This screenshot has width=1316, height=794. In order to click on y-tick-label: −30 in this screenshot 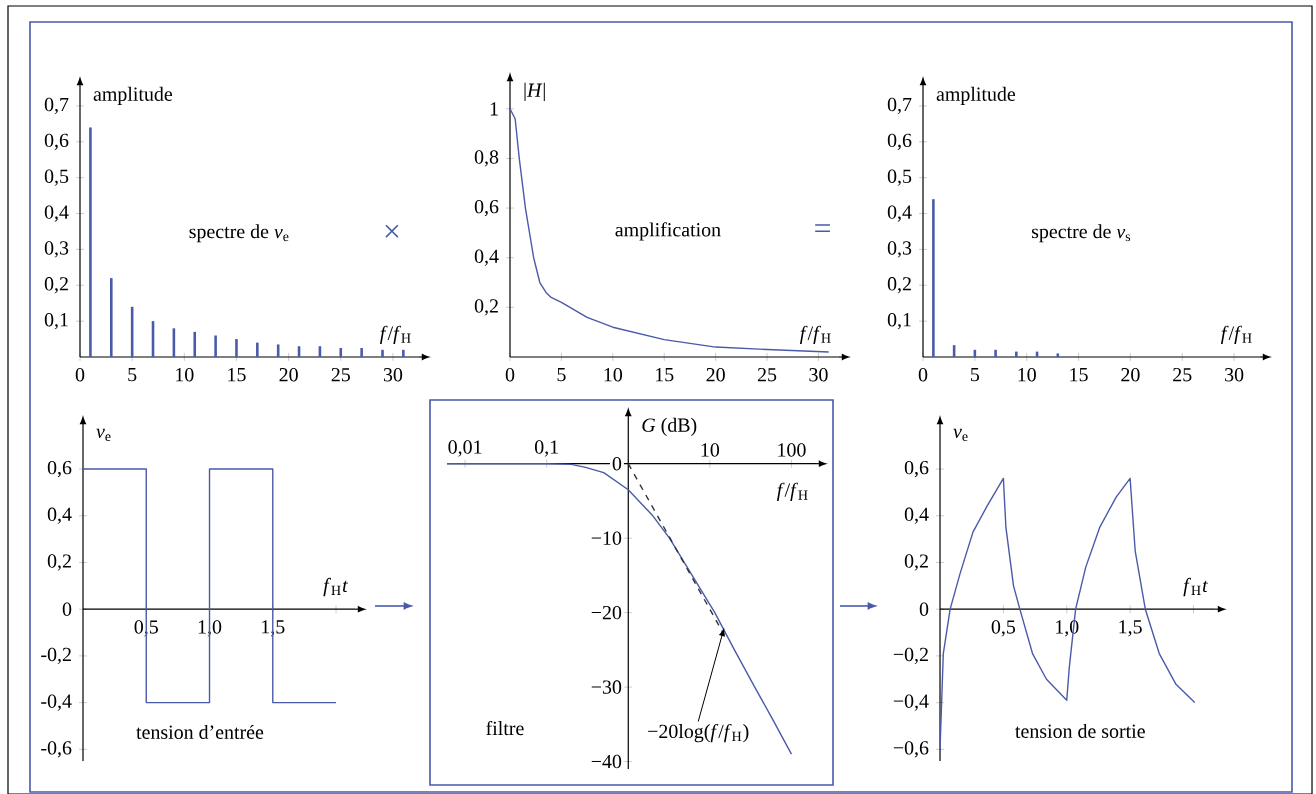, I will do `click(606, 687)`.